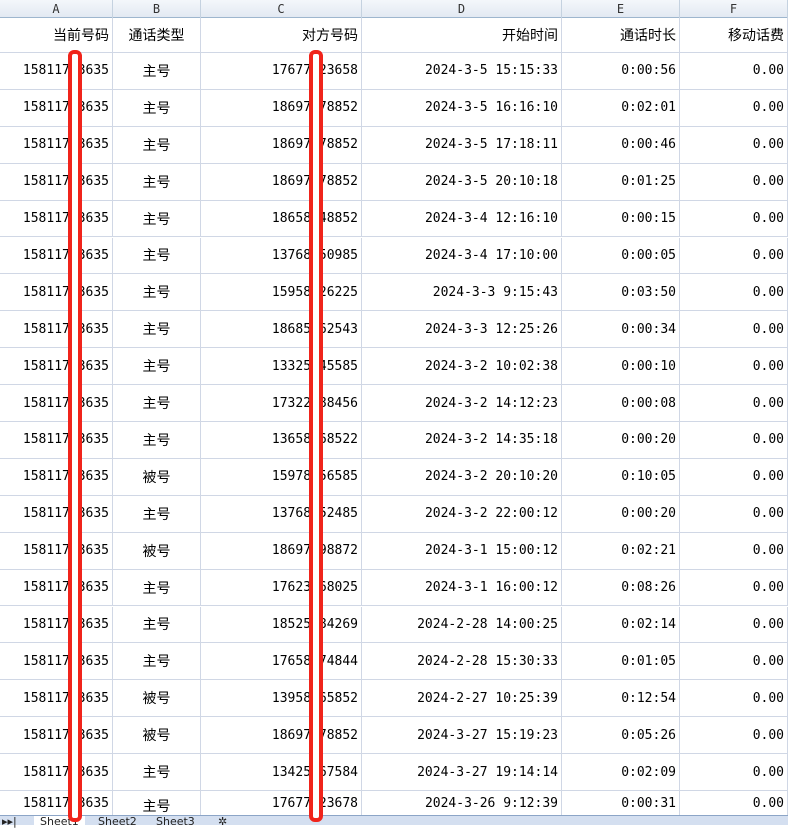  I want to click on cell-D: 2024-3-1 15:00:12, so click(462, 550).